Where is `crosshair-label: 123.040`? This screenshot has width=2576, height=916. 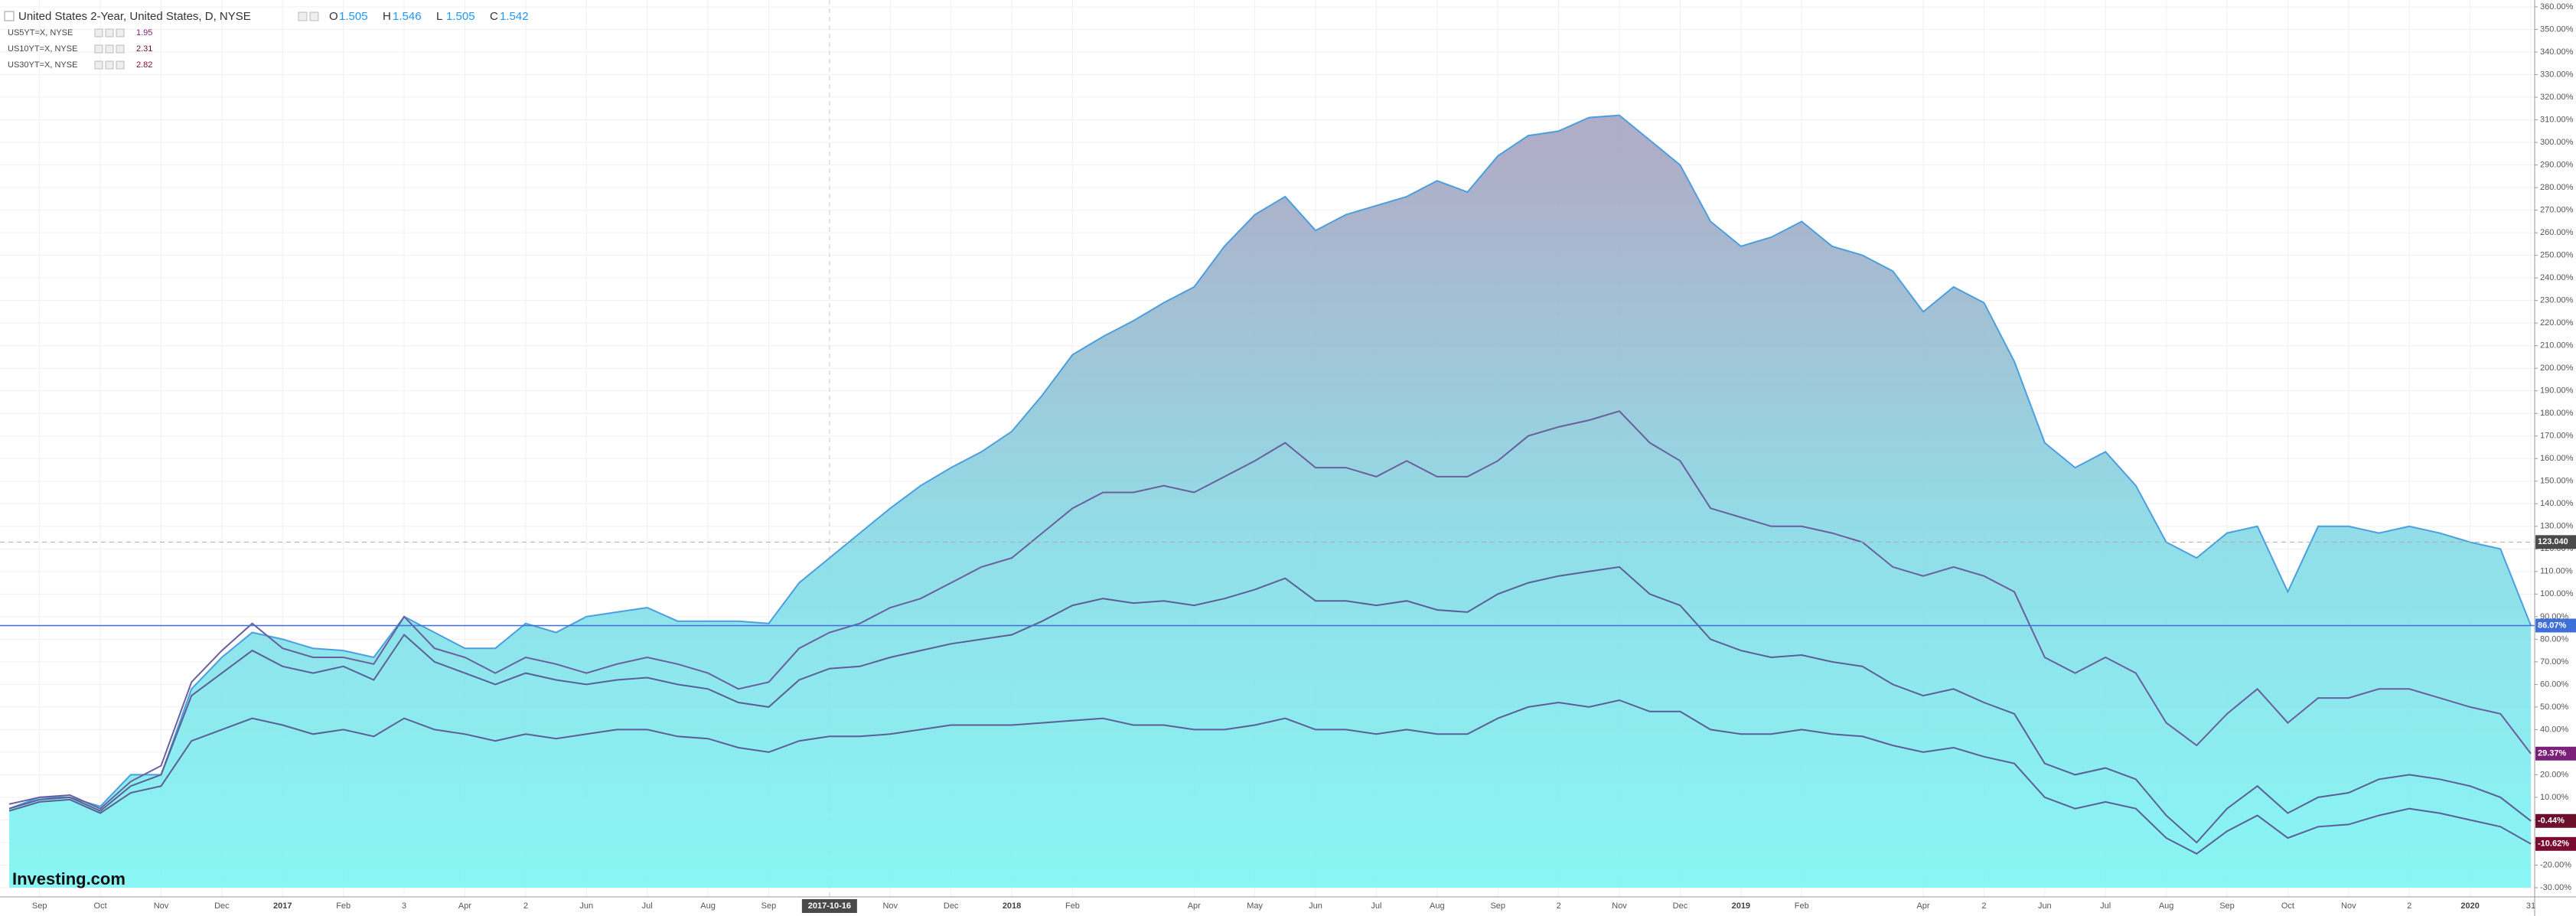 crosshair-label: 123.040 is located at coordinates (2553, 541).